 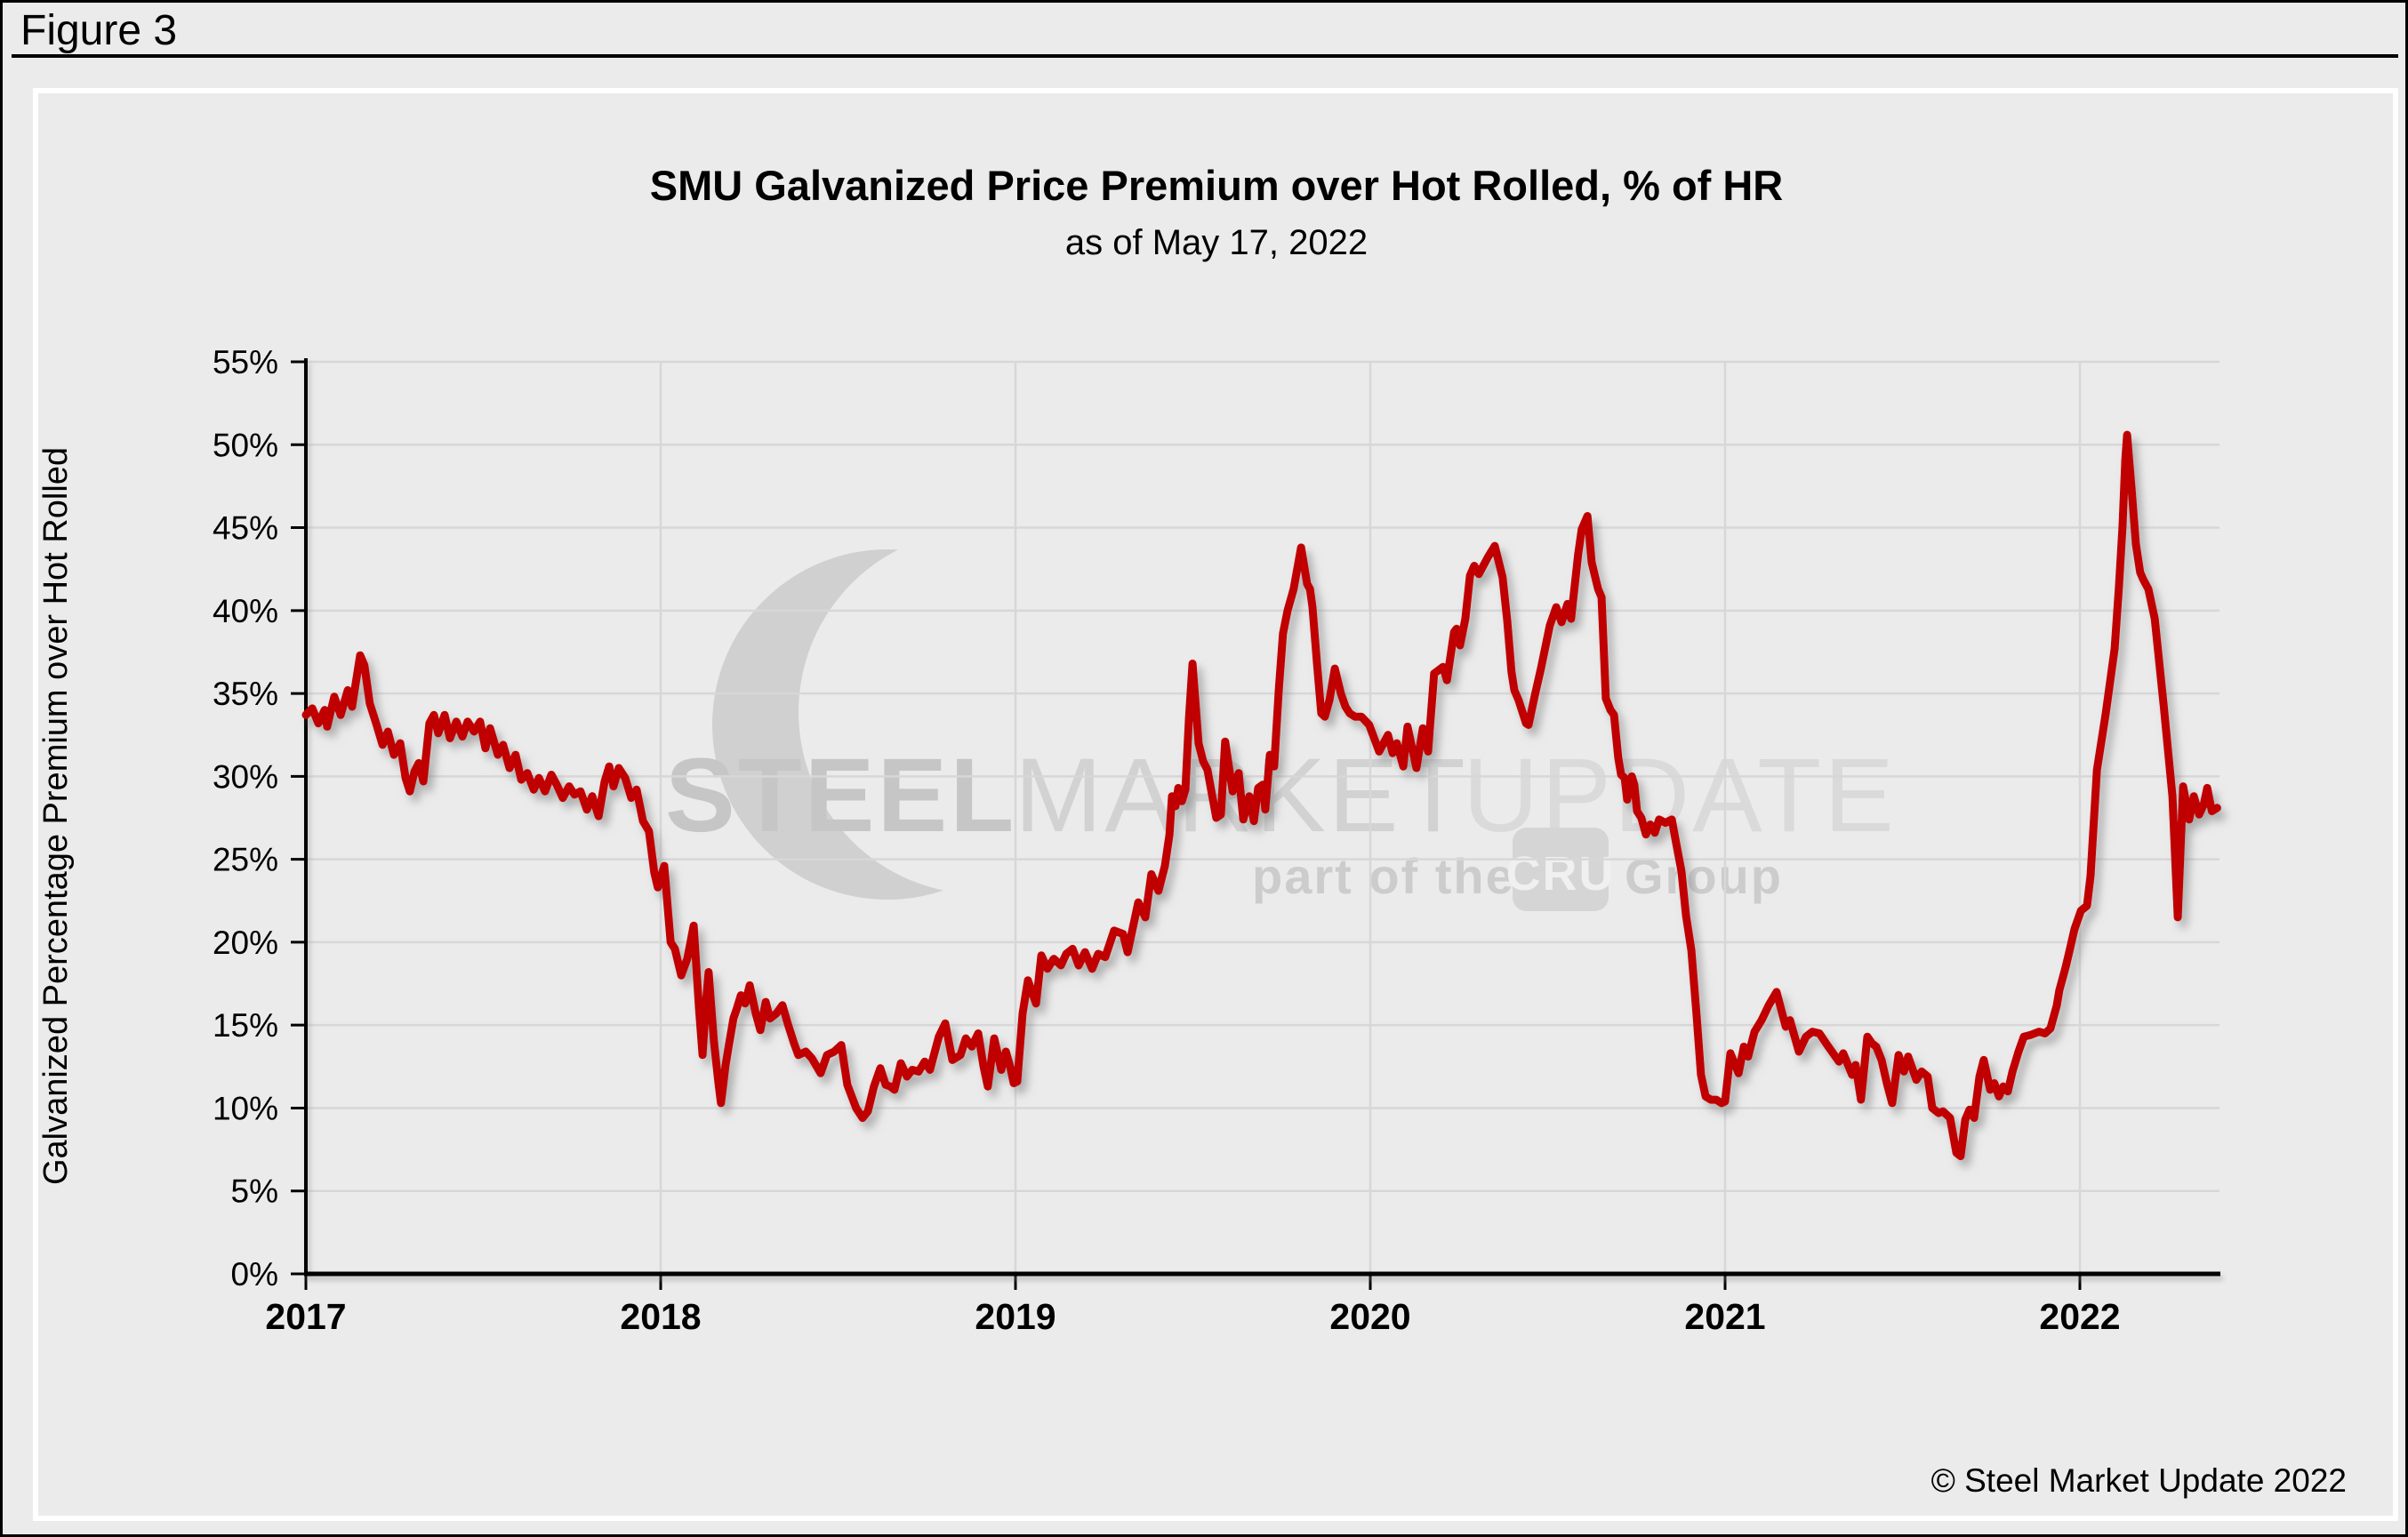 I want to click on watermark-cru-box, so click(x=1561, y=869).